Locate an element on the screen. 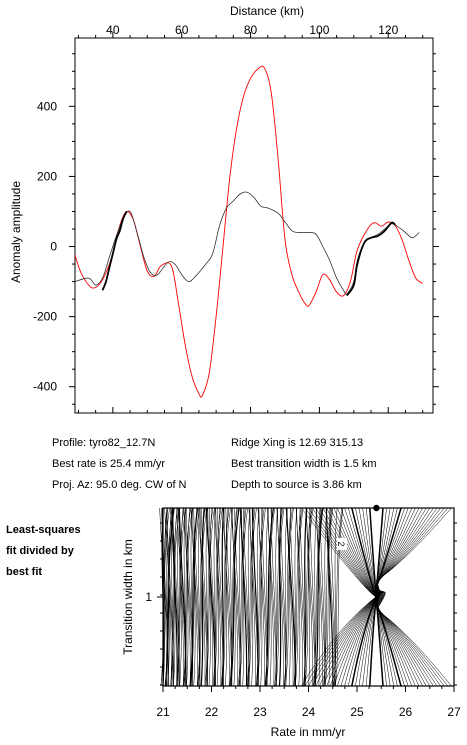 The image size is (467, 745). projection-azimuth-label: Proj. Az: 95.0 deg. CW of N is located at coordinates (119, 485).